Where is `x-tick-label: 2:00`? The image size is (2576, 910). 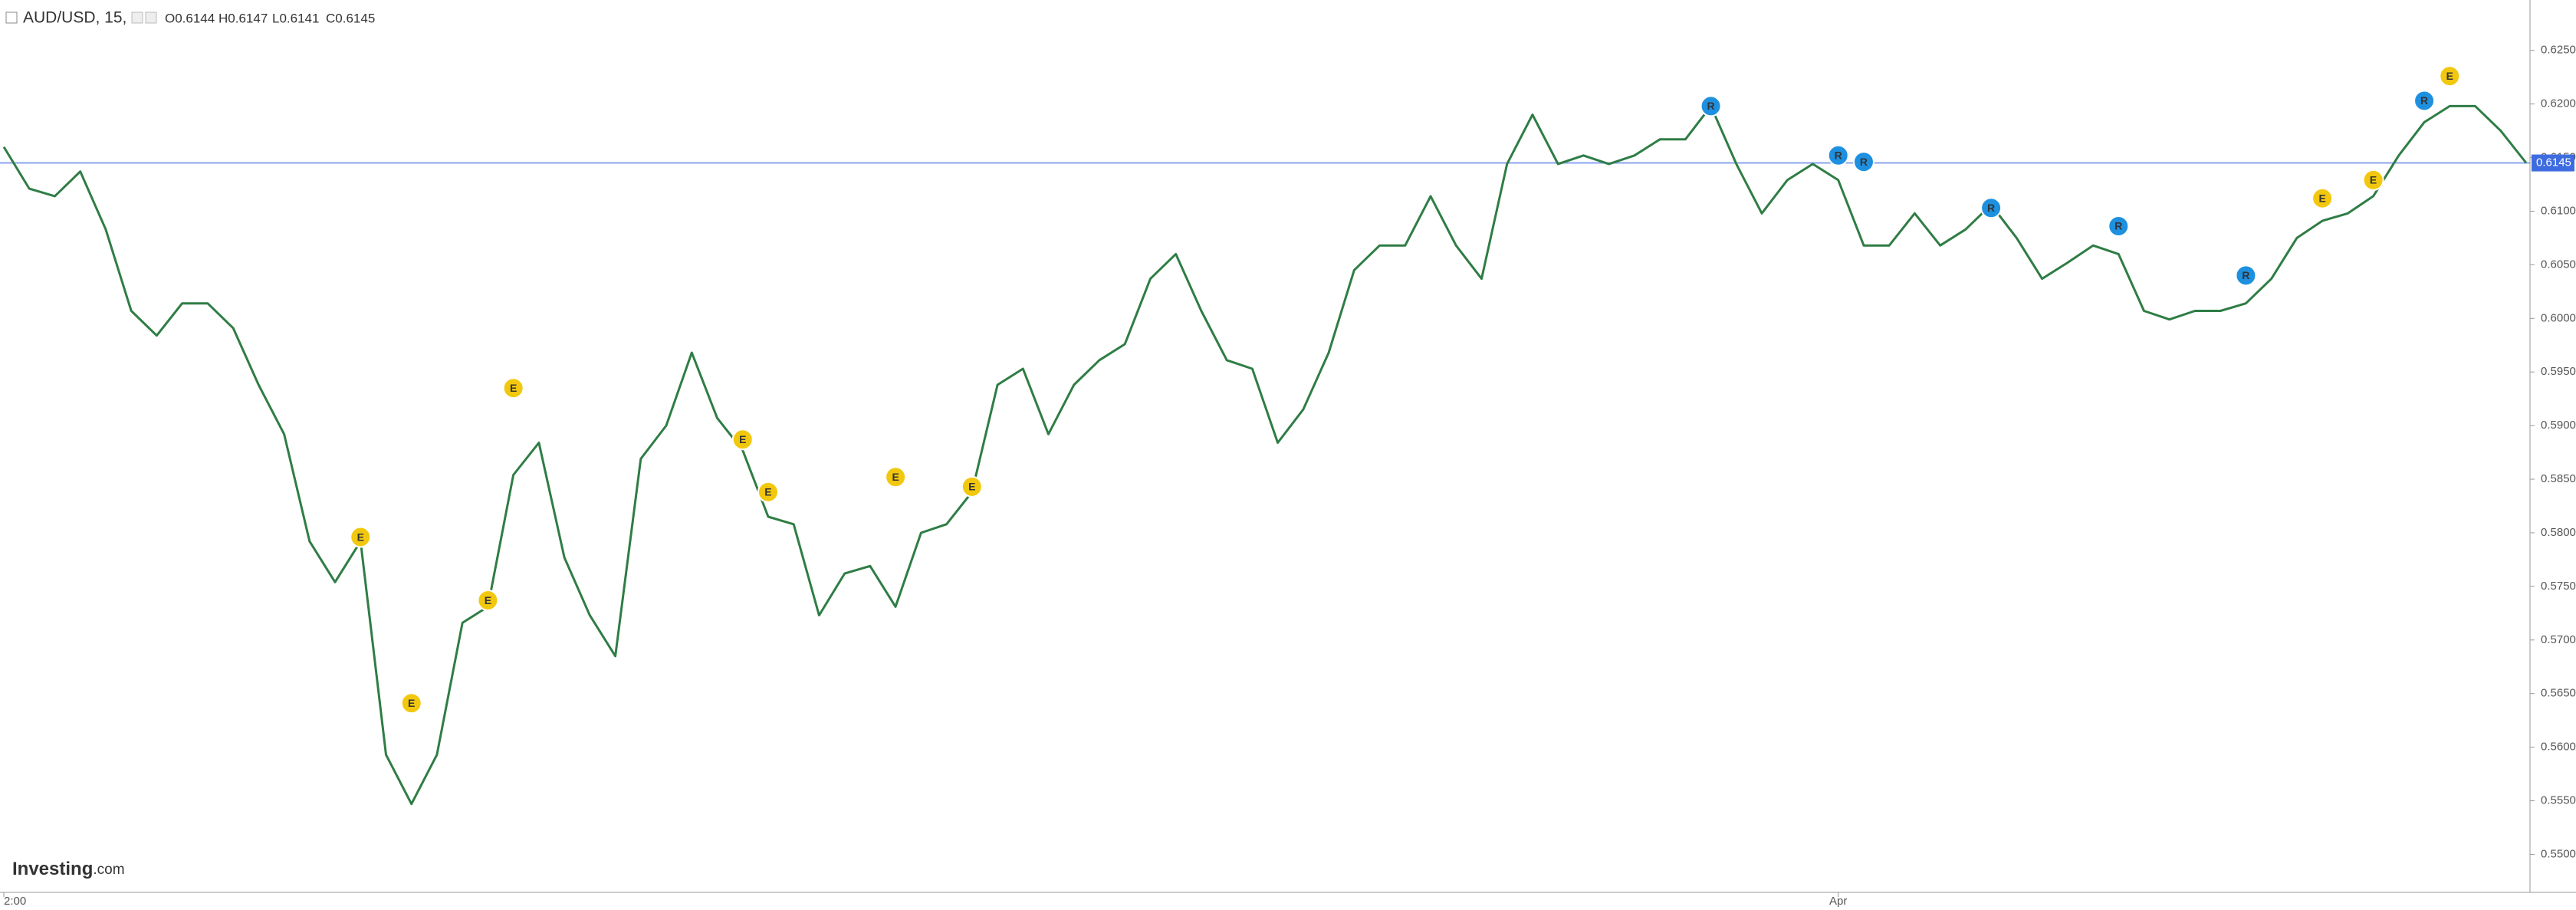
x-tick-label: 2:00 is located at coordinates (15, 902).